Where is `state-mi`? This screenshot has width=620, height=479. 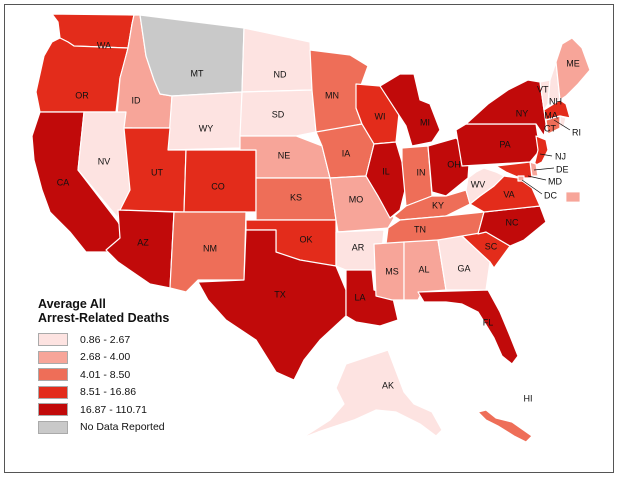 state-mi is located at coordinates (410, 110).